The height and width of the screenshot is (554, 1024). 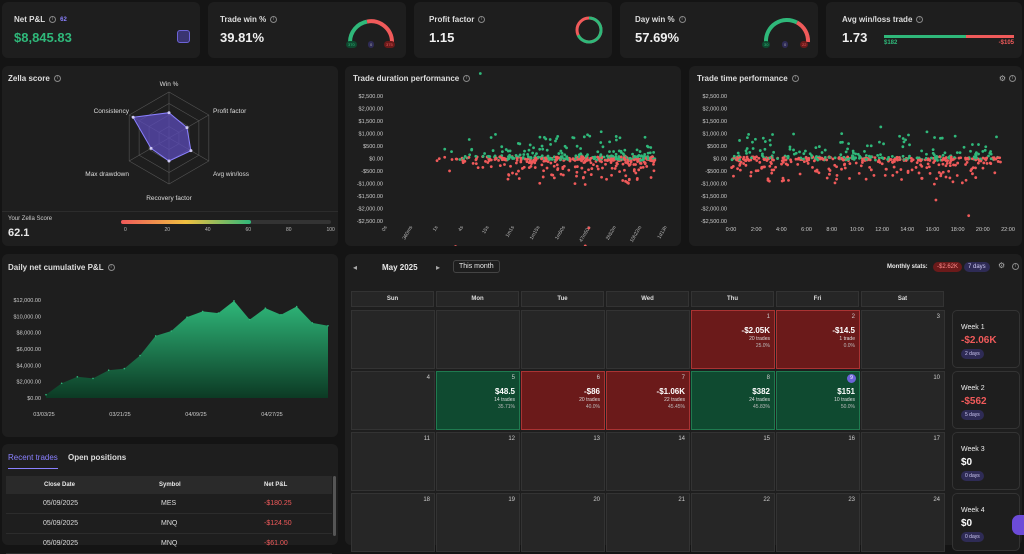 What do you see at coordinates (183, 36) in the screenshot?
I see `calendar-icon` at bounding box center [183, 36].